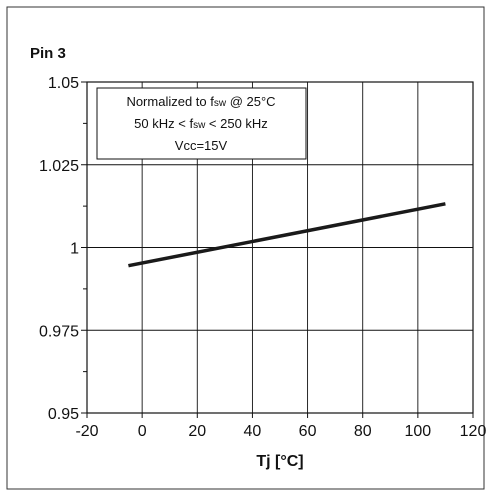 Image resolution: width=491 pixels, height=496 pixels. I want to click on y-tick-label-3: 1.025, so click(59, 166).